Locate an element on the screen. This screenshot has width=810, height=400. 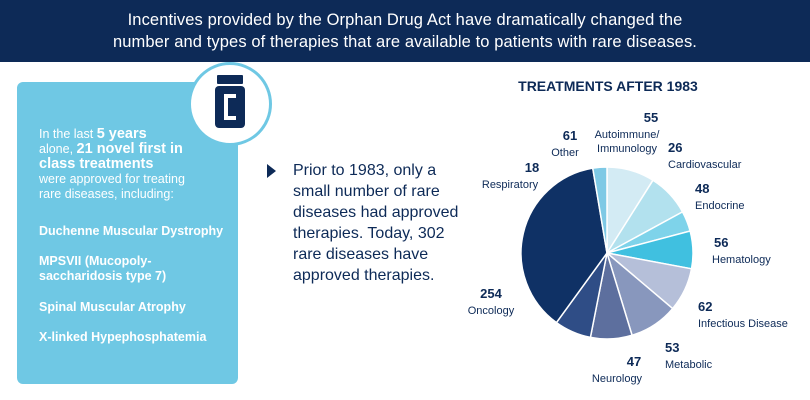
intro-strong-1: 5 years is located at coordinates (121, 134).